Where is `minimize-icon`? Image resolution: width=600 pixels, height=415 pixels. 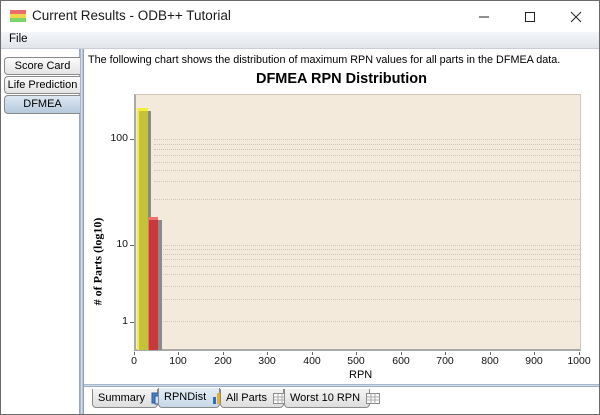
minimize-icon is located at coordinates (484, 16).